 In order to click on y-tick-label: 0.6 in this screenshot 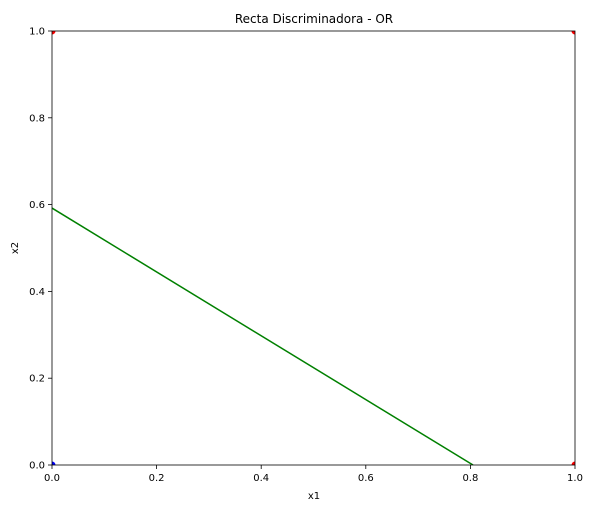, I will do `click(37, 205)`.